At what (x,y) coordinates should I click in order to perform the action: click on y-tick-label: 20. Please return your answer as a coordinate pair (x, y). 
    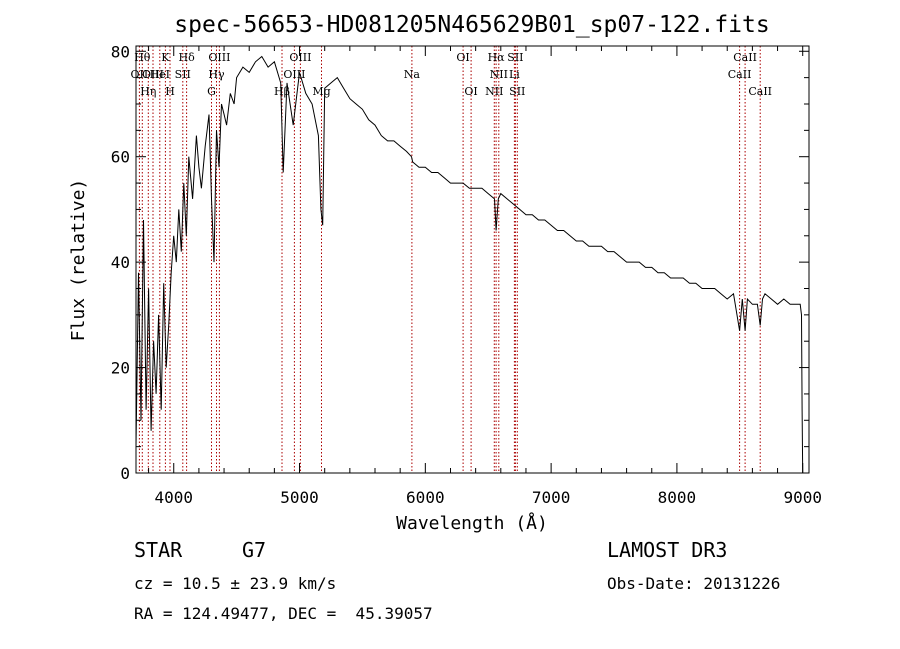
    Looking at the image, I should click on (120, 368).